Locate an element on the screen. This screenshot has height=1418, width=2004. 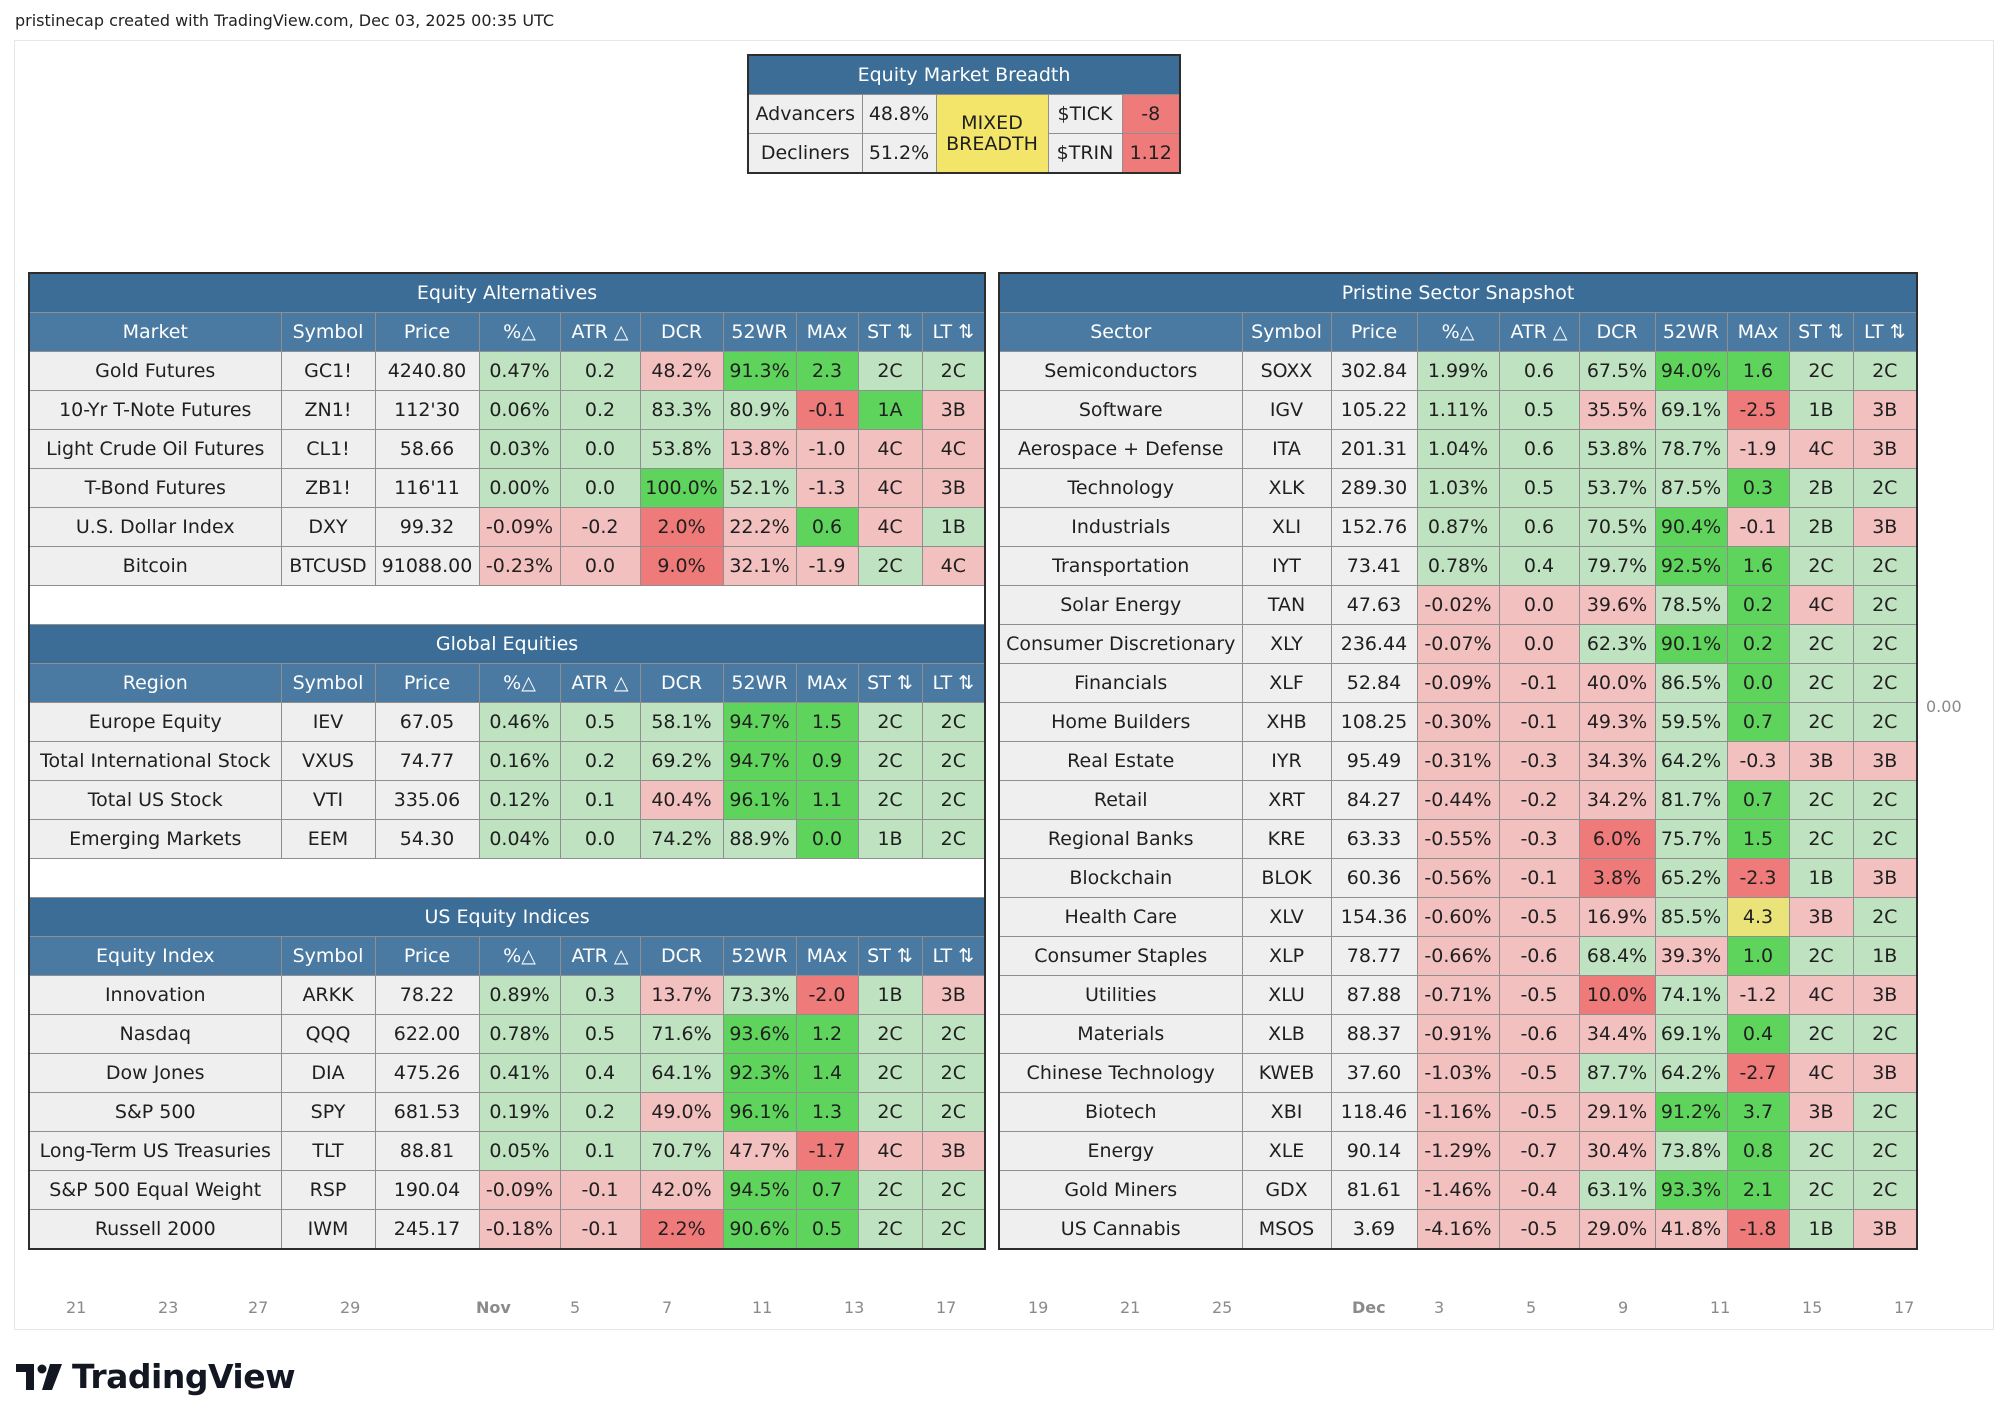
time-axis-label: 15 is located at coordinates (1812, 1307).